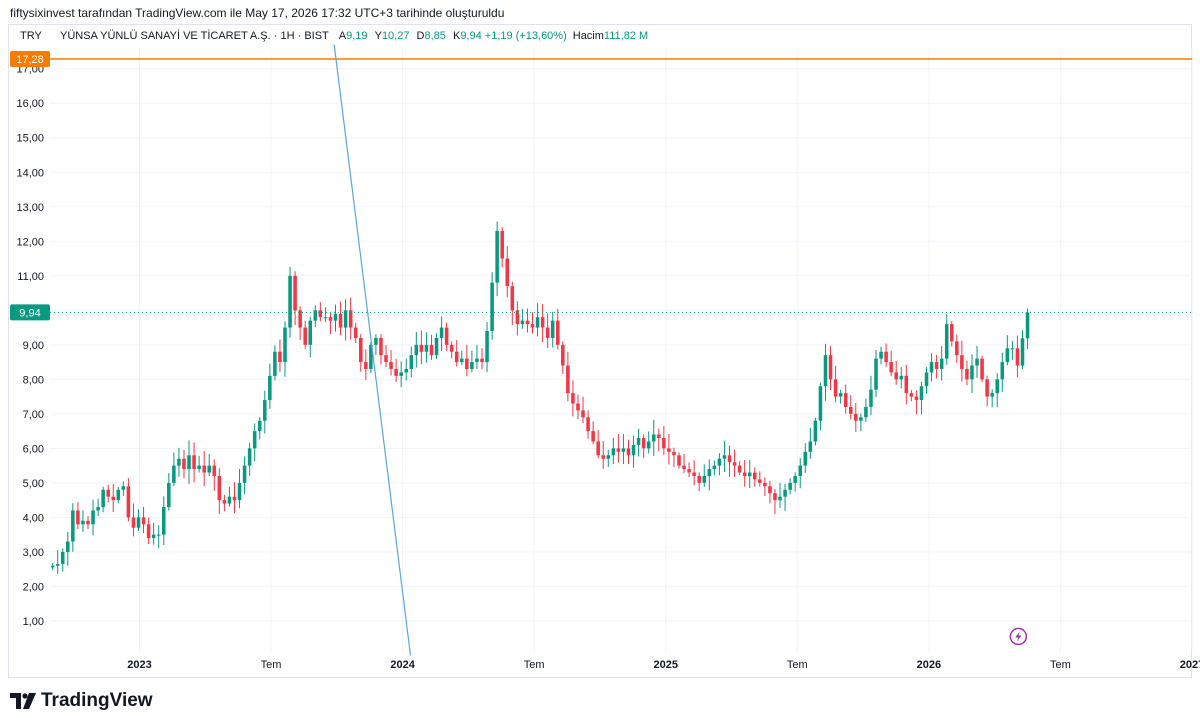 The width and height of the screenshot is (1200, 726). Describe the element at coordinates (30, 173) in the screenshot. I see `y-tick-label: 14,00` at that location.